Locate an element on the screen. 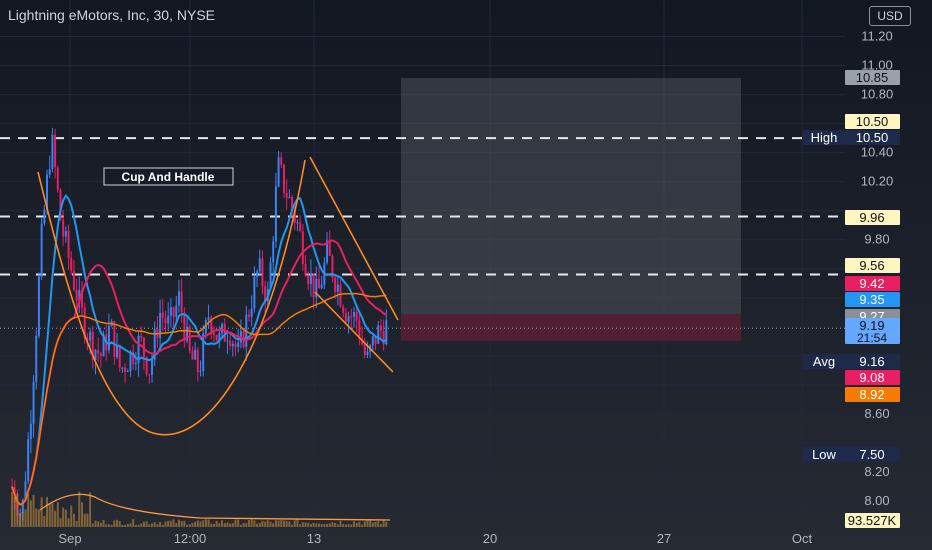 This screenshot has width=932, height=550. price-label-value: 93.527K is located at coordinates (872, 520).